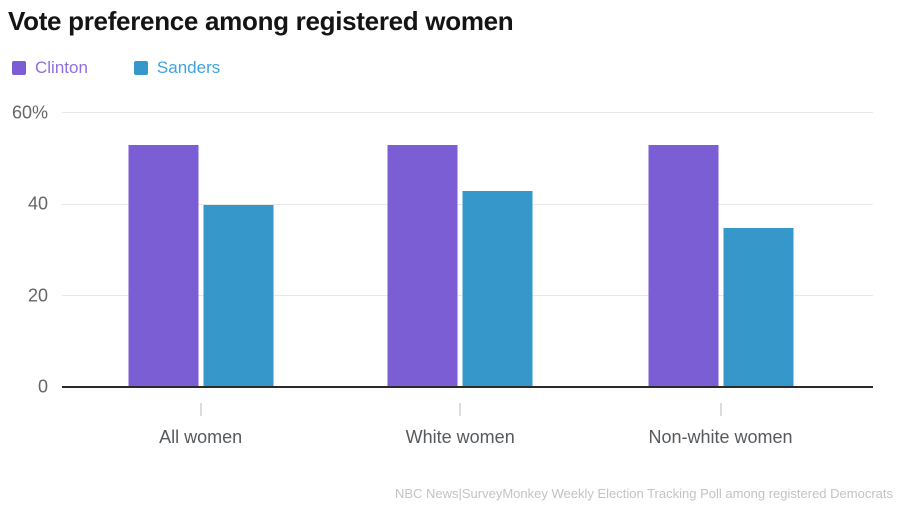  What do you see at coordinates (37, 203) in the screenshot?
I see `y-axis-label-40: 40` at bounding box center [37, 203].